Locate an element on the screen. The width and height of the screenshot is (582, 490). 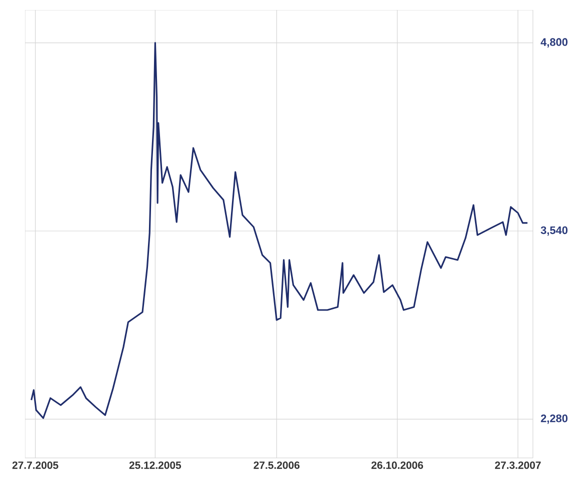
x-tick-label: 27.7.2005 is located at coordinates (35, 465).